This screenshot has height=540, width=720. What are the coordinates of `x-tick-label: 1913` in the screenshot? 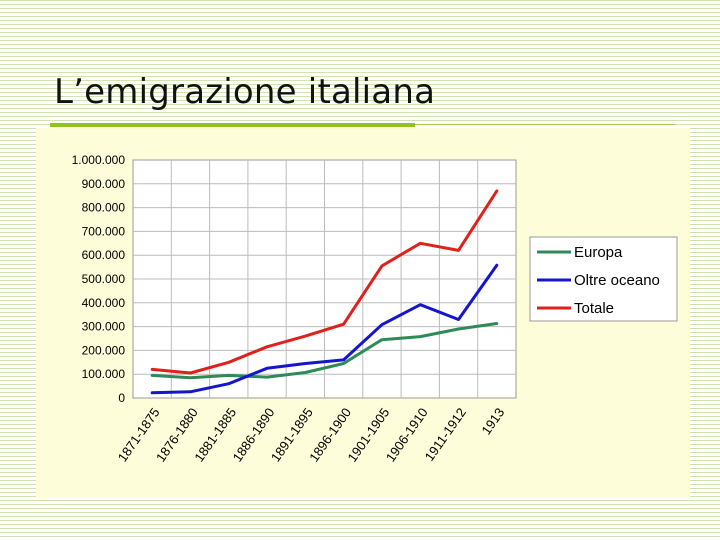 It's located at (492, 421).